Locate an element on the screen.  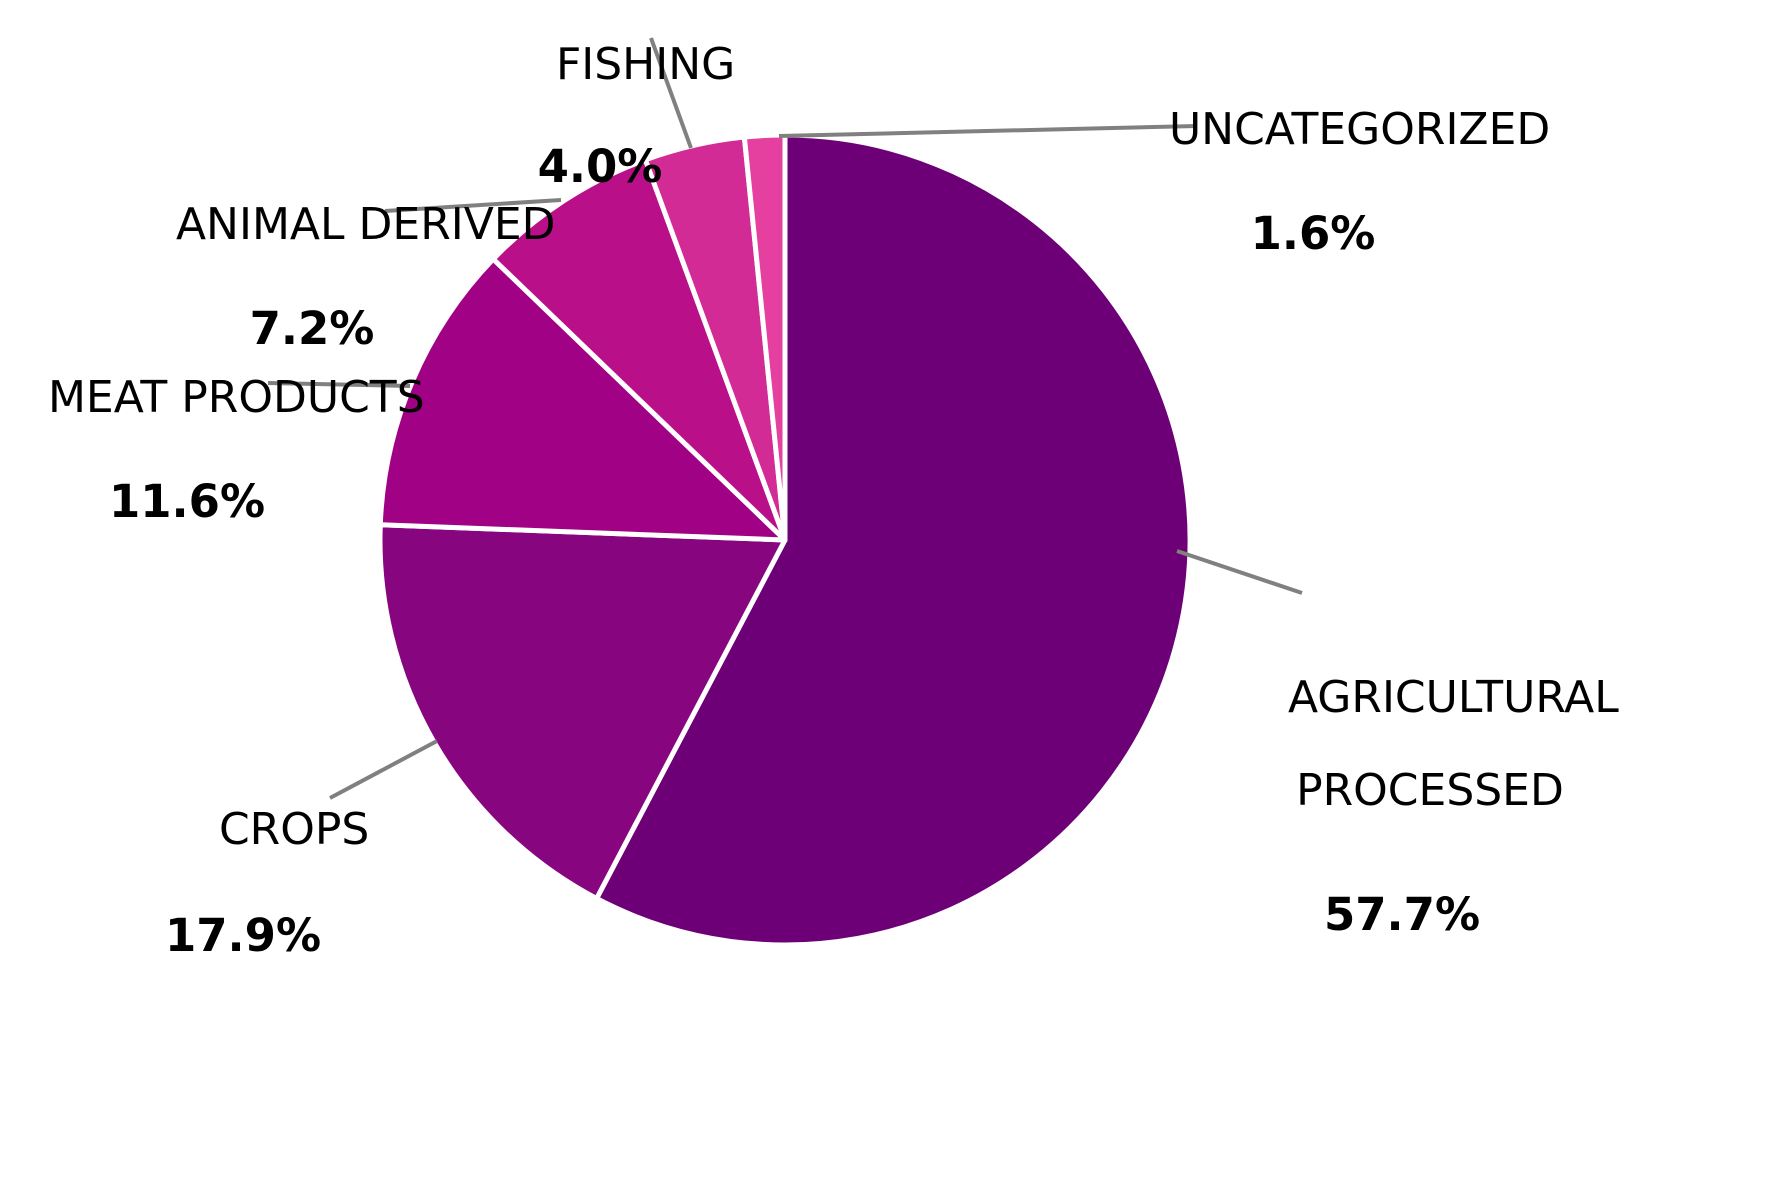
leader-line-uncategorized is located at coordinates (988, 131).